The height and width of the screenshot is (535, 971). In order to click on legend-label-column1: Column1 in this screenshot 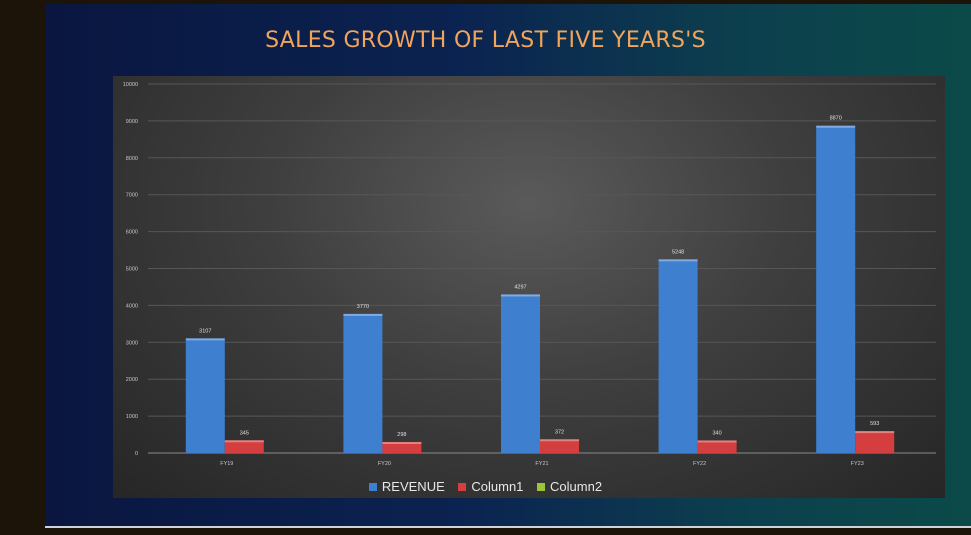, I will do `click(497, 487)`.